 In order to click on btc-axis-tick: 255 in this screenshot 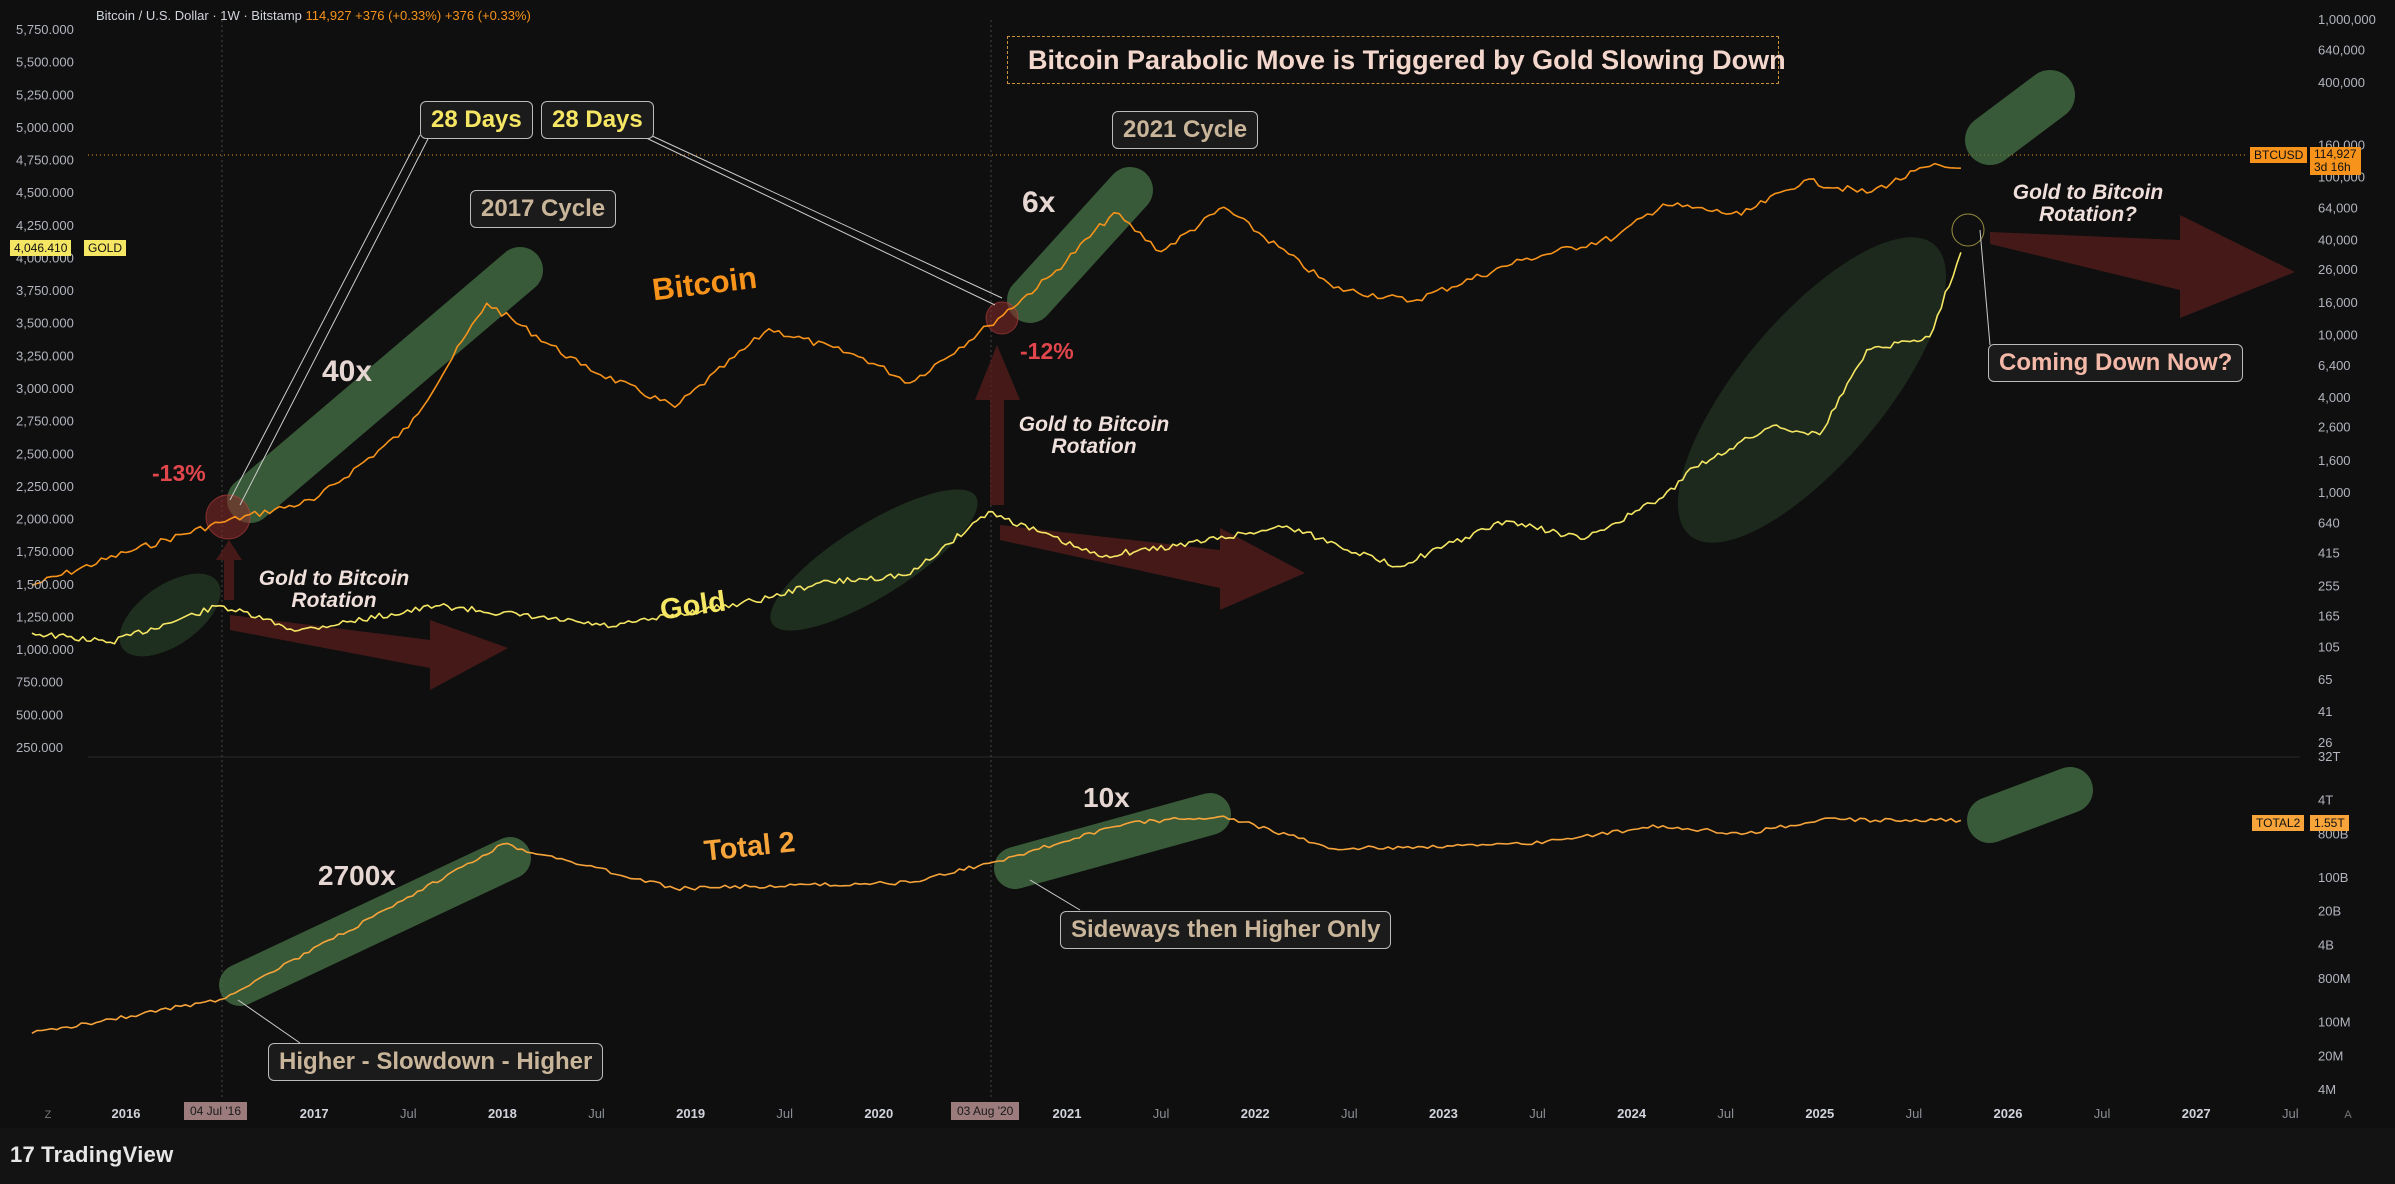, I will do `click(2329, 586)`.